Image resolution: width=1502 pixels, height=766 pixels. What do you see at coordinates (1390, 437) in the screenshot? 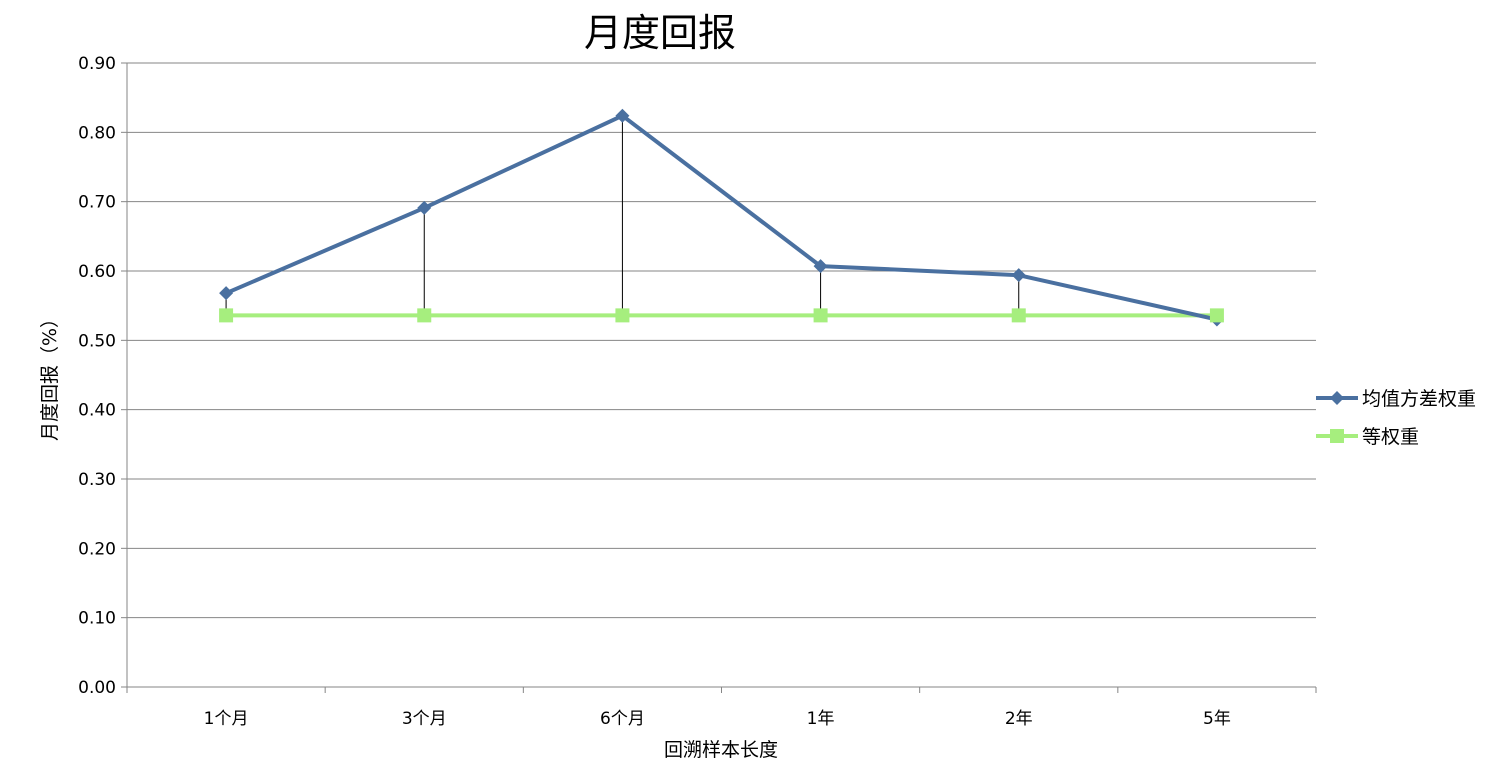
I see `legend-label: 等权重` at bounding box center [1390, 437].